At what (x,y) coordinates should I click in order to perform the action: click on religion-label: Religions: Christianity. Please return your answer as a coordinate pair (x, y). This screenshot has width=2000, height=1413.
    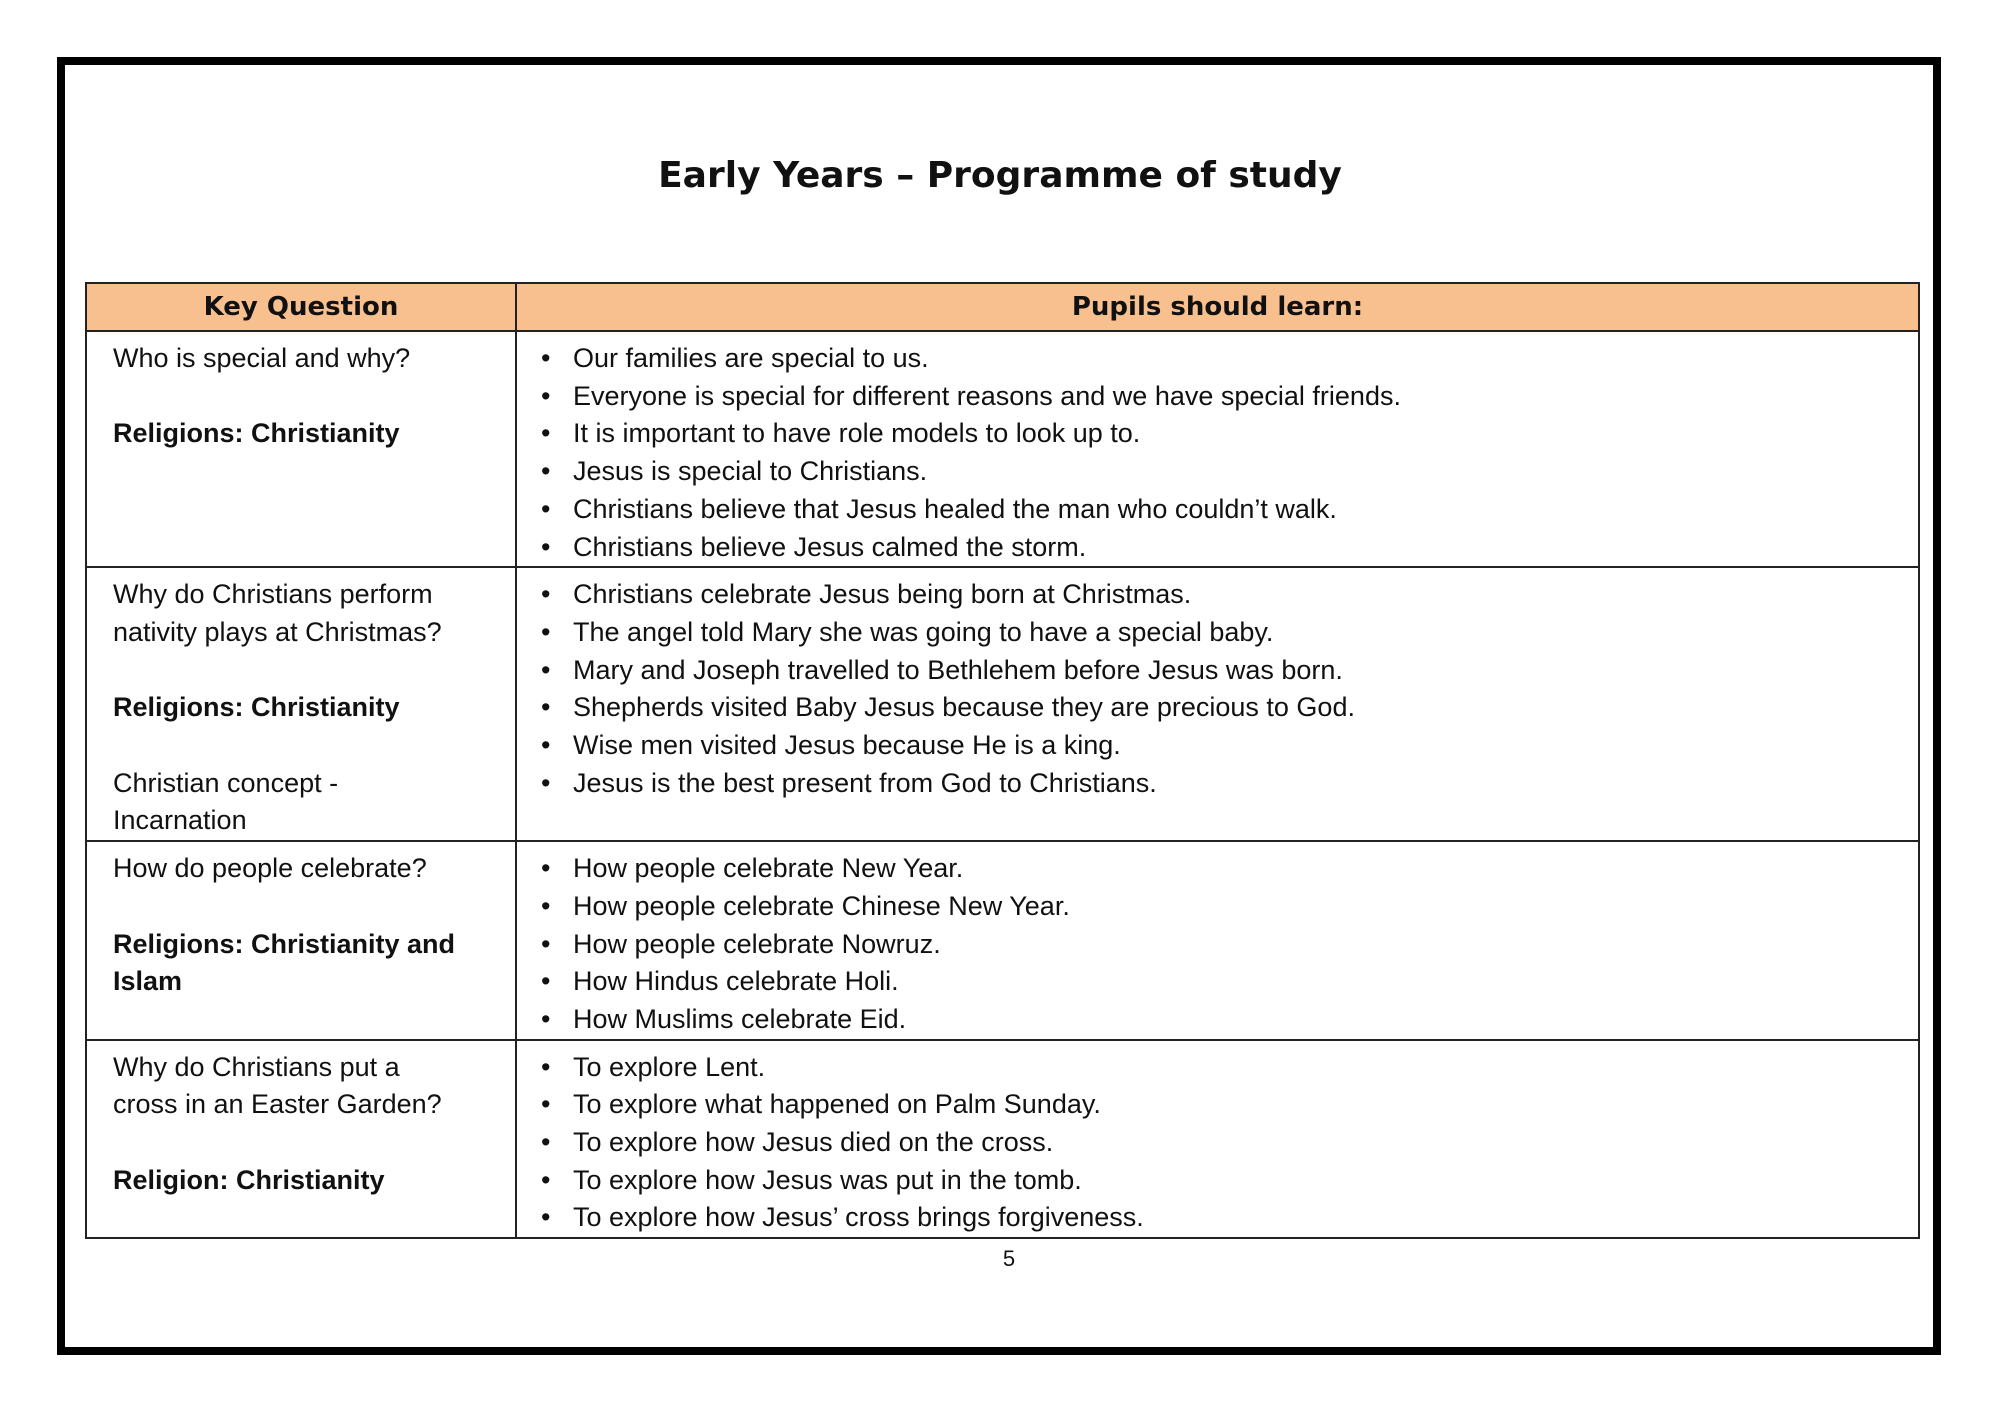
    Looking at the image, I should click on (256, 707).